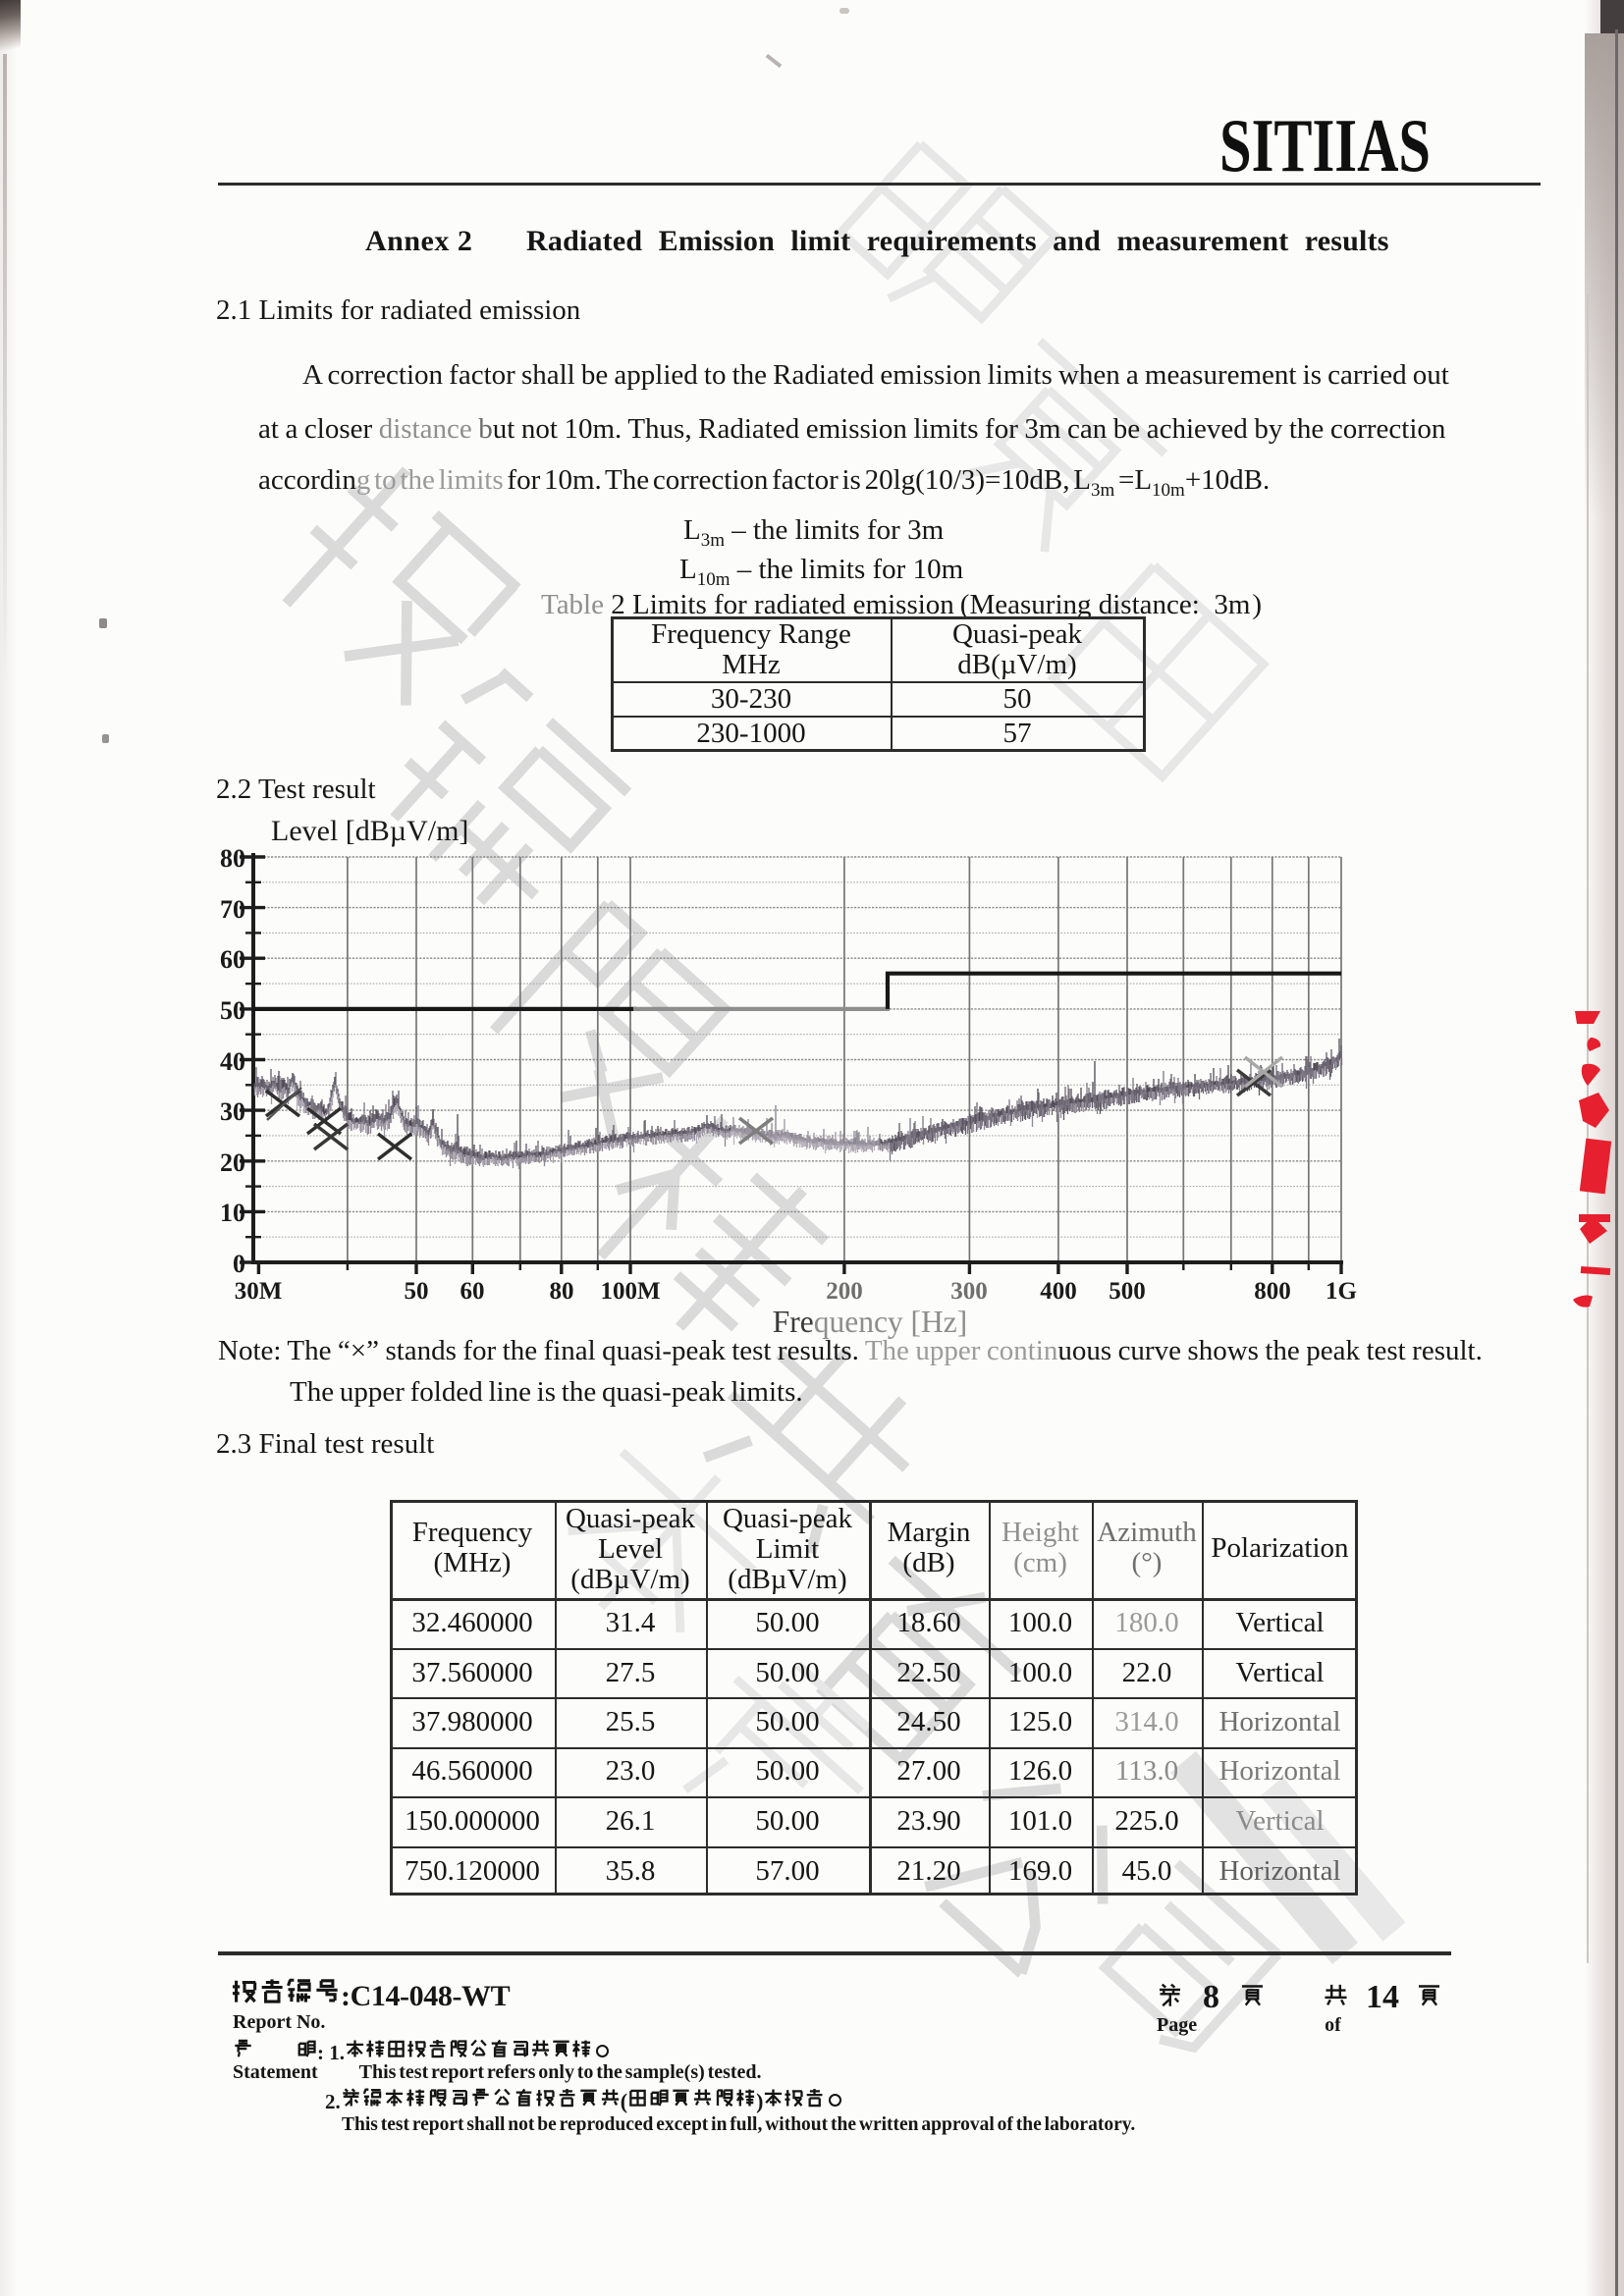  Describe the element at coordinates (844, 1292) in the screenshot. I see `svg-text: 200` at that location.